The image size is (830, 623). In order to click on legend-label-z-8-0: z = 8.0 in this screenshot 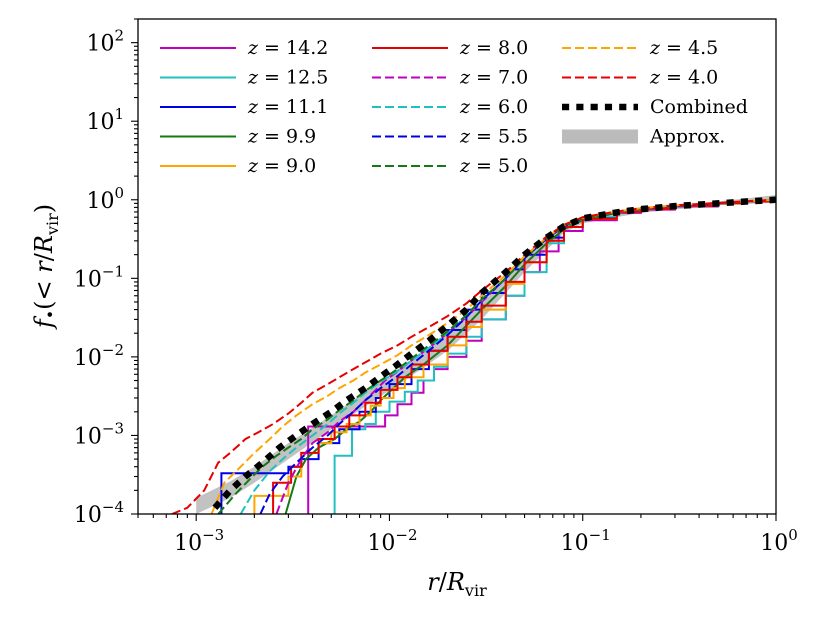, I will do `click(493, 48)`.